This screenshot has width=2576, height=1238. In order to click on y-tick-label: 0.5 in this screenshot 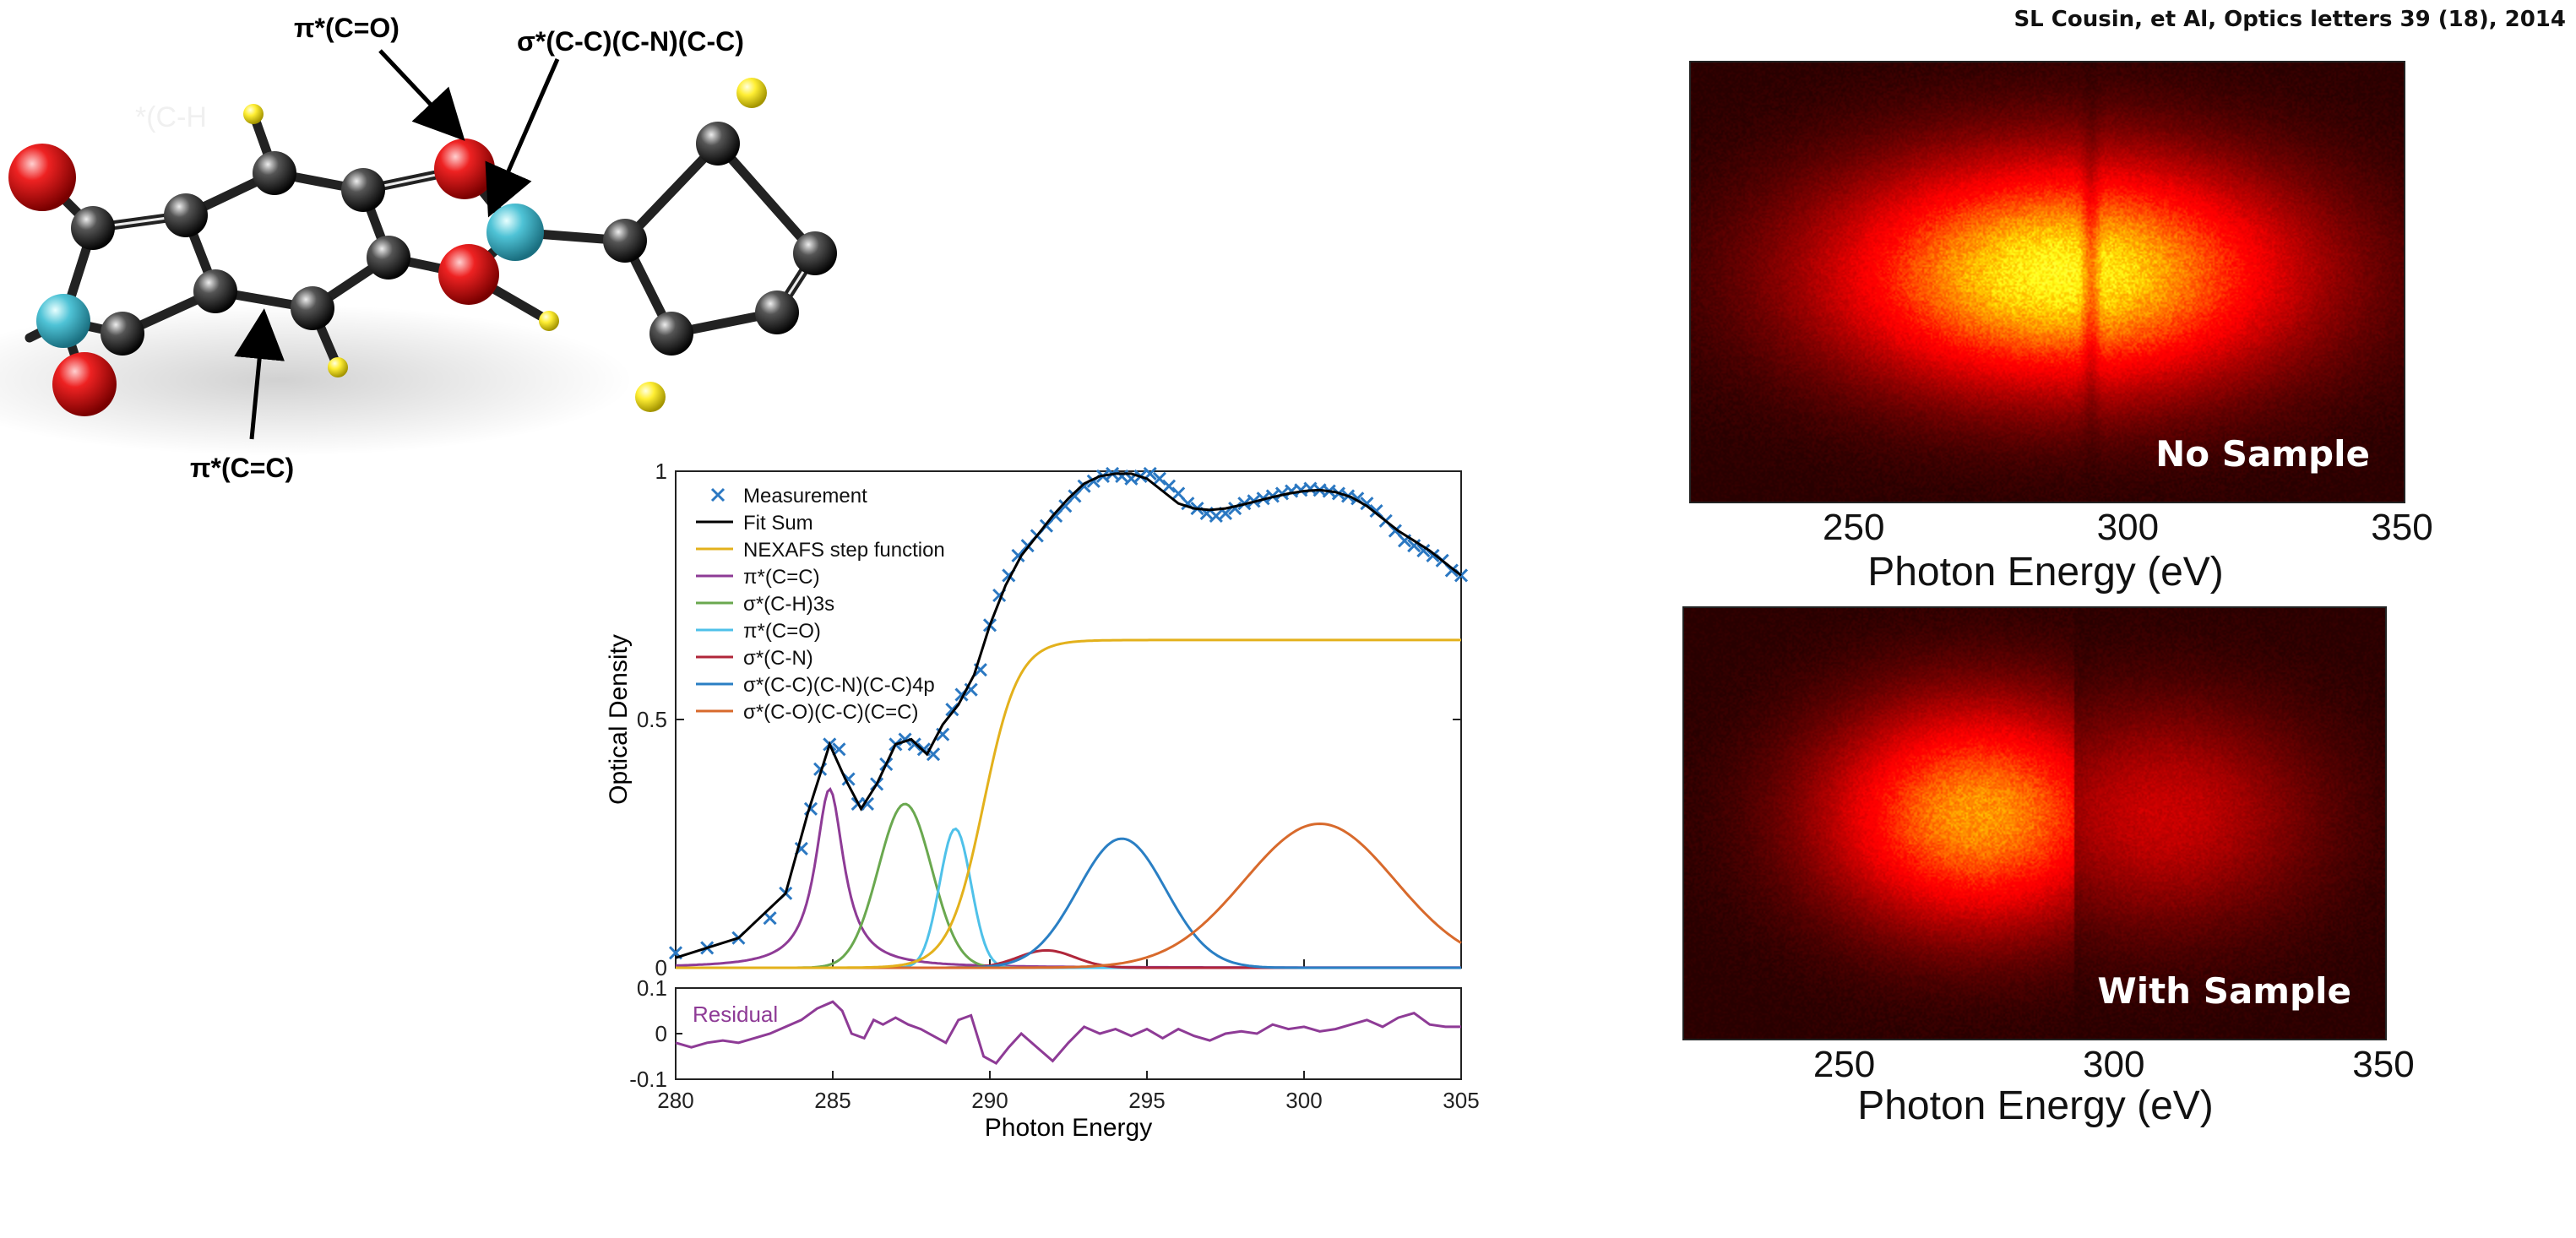, I will do `click(652, 719)`.